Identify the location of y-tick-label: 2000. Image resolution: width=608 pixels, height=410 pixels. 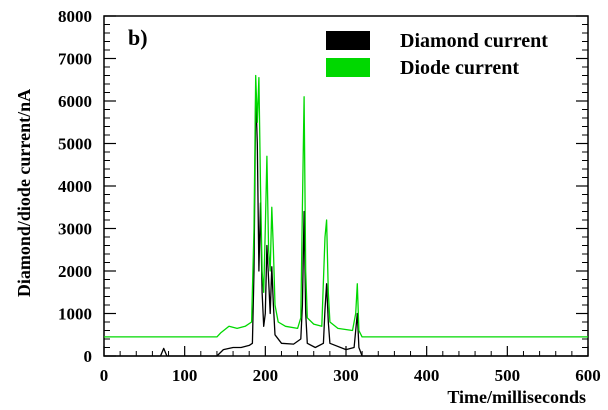
(75, 271).